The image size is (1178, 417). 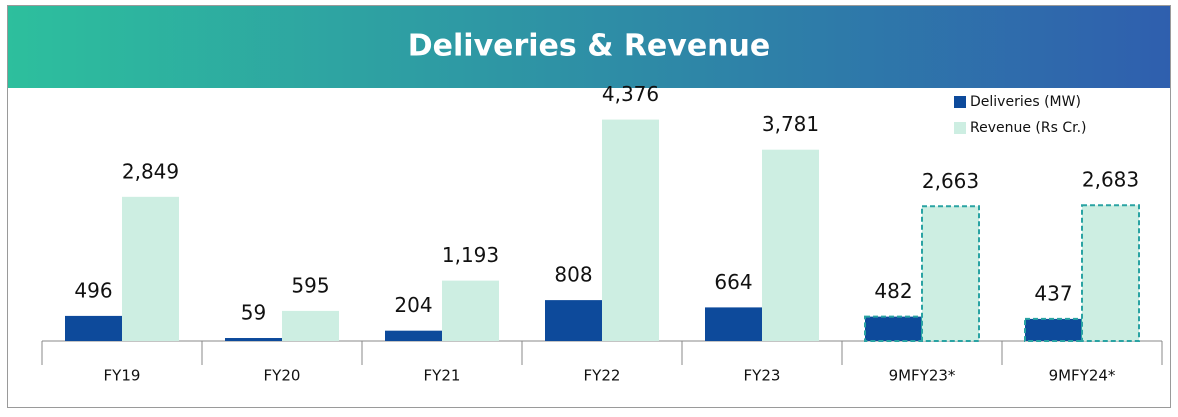 I want to click on value-label: 437, so click(x=1053, y=293).